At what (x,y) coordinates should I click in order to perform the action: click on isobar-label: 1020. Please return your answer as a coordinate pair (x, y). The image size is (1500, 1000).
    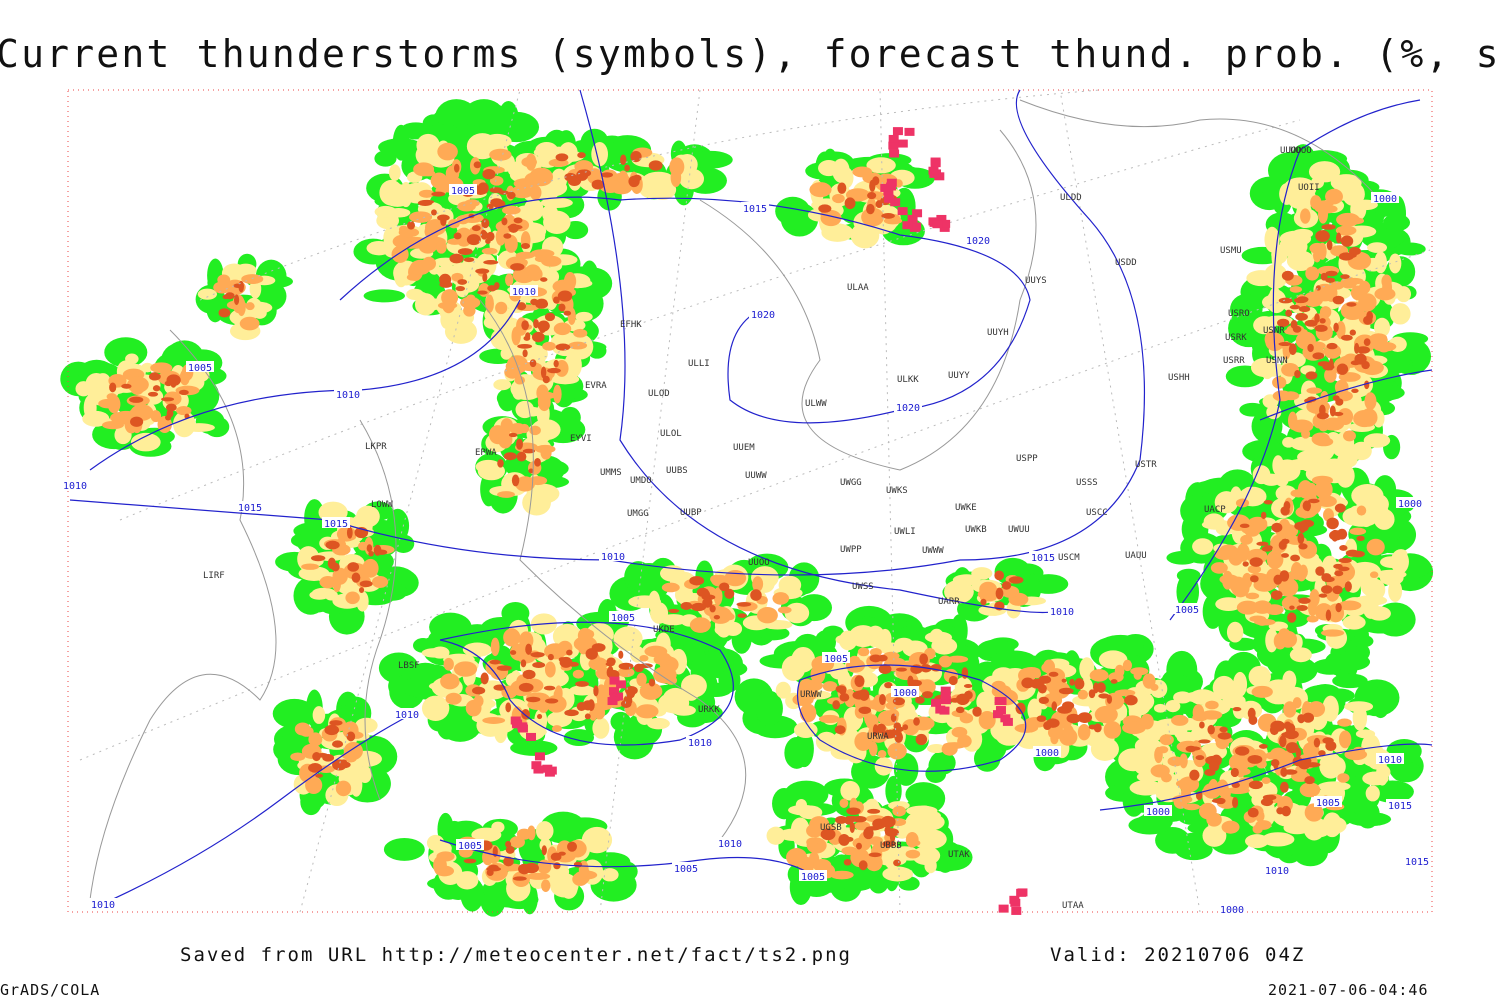
    Looking at the image, I should click on (978, 241).